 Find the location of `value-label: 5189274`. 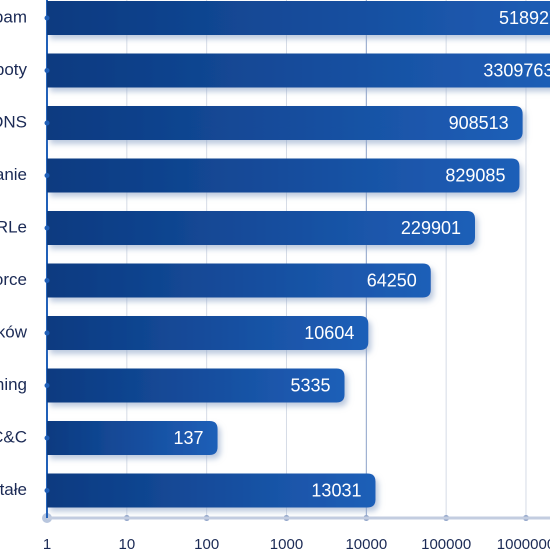

value-label: 5189274 is located at coordinates (524, 18).